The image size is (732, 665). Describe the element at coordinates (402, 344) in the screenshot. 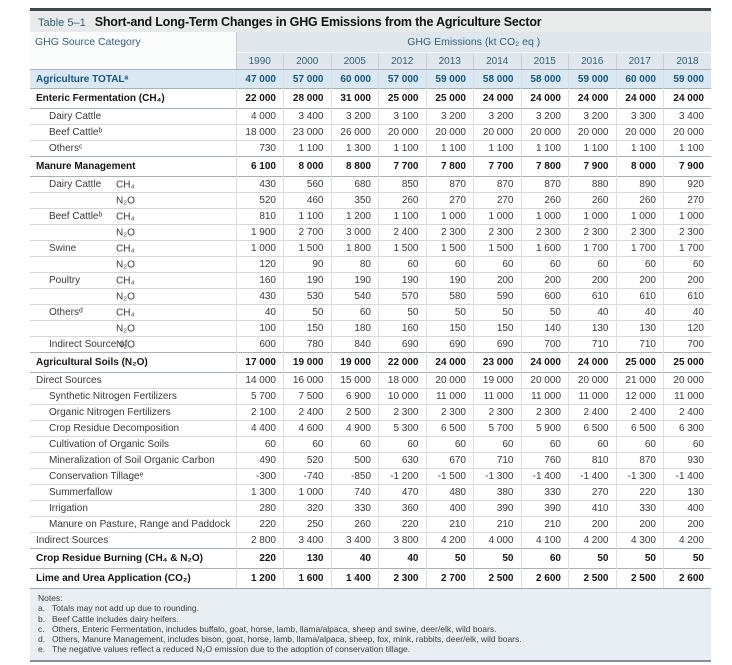

I see `value-cell: 690` at that location.